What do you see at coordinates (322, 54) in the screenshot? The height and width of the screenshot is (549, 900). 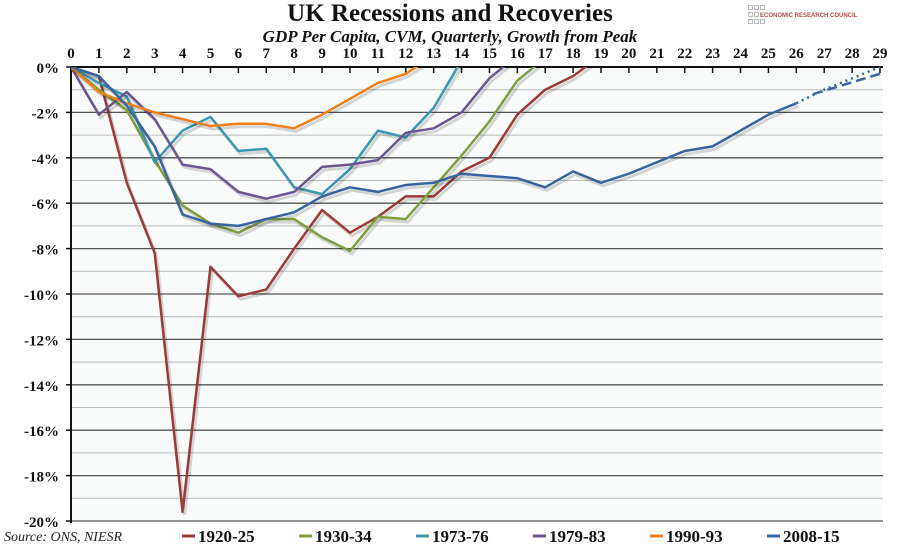 I see `x-tick-label: 9` at bounding box center [322, 54].